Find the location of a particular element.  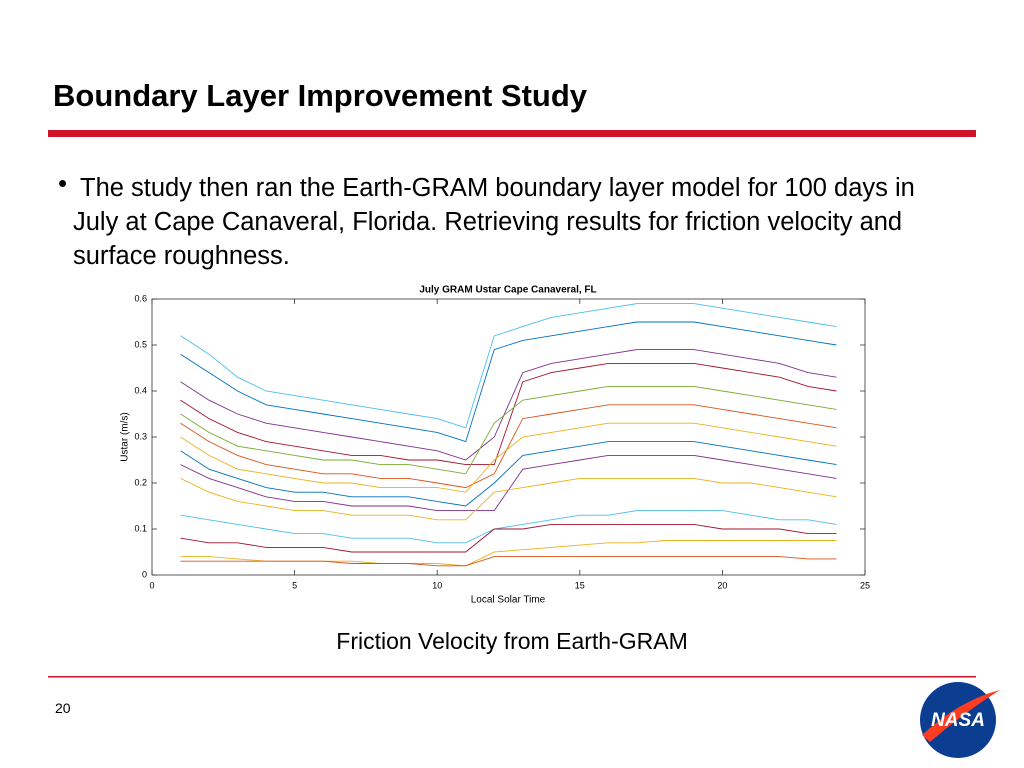

nasa-logo: NASA is located at coordinates (960, 720).